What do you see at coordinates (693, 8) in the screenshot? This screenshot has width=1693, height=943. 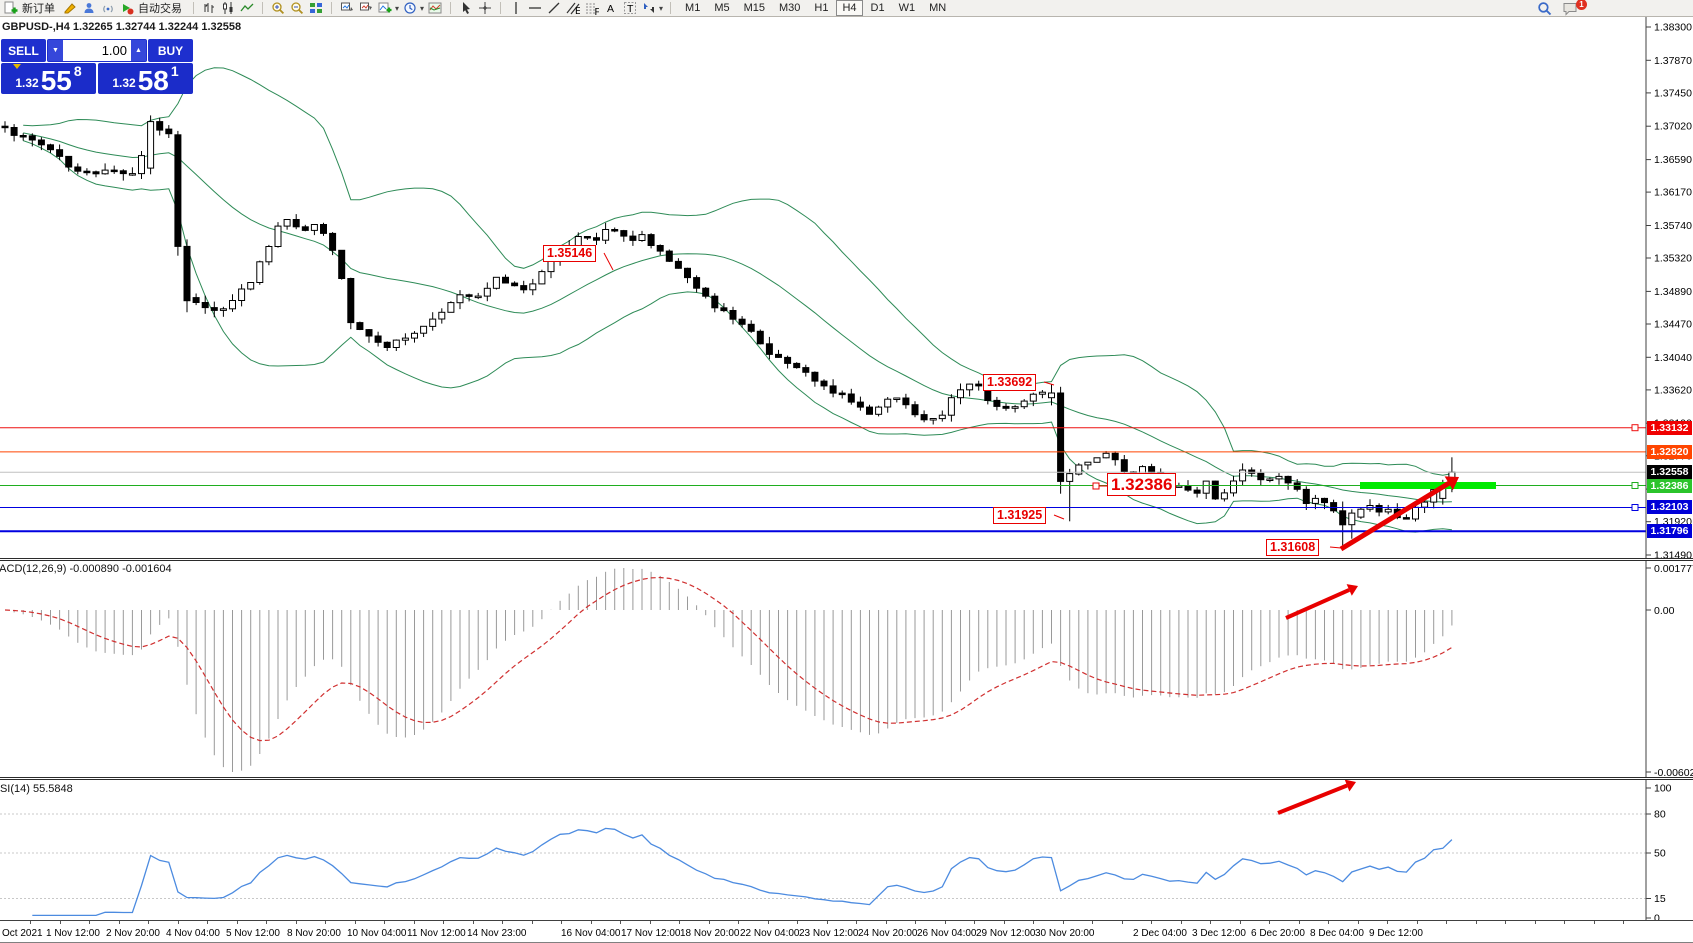 I see `timeframe-M1: M1` at bounding box center [693, 8].